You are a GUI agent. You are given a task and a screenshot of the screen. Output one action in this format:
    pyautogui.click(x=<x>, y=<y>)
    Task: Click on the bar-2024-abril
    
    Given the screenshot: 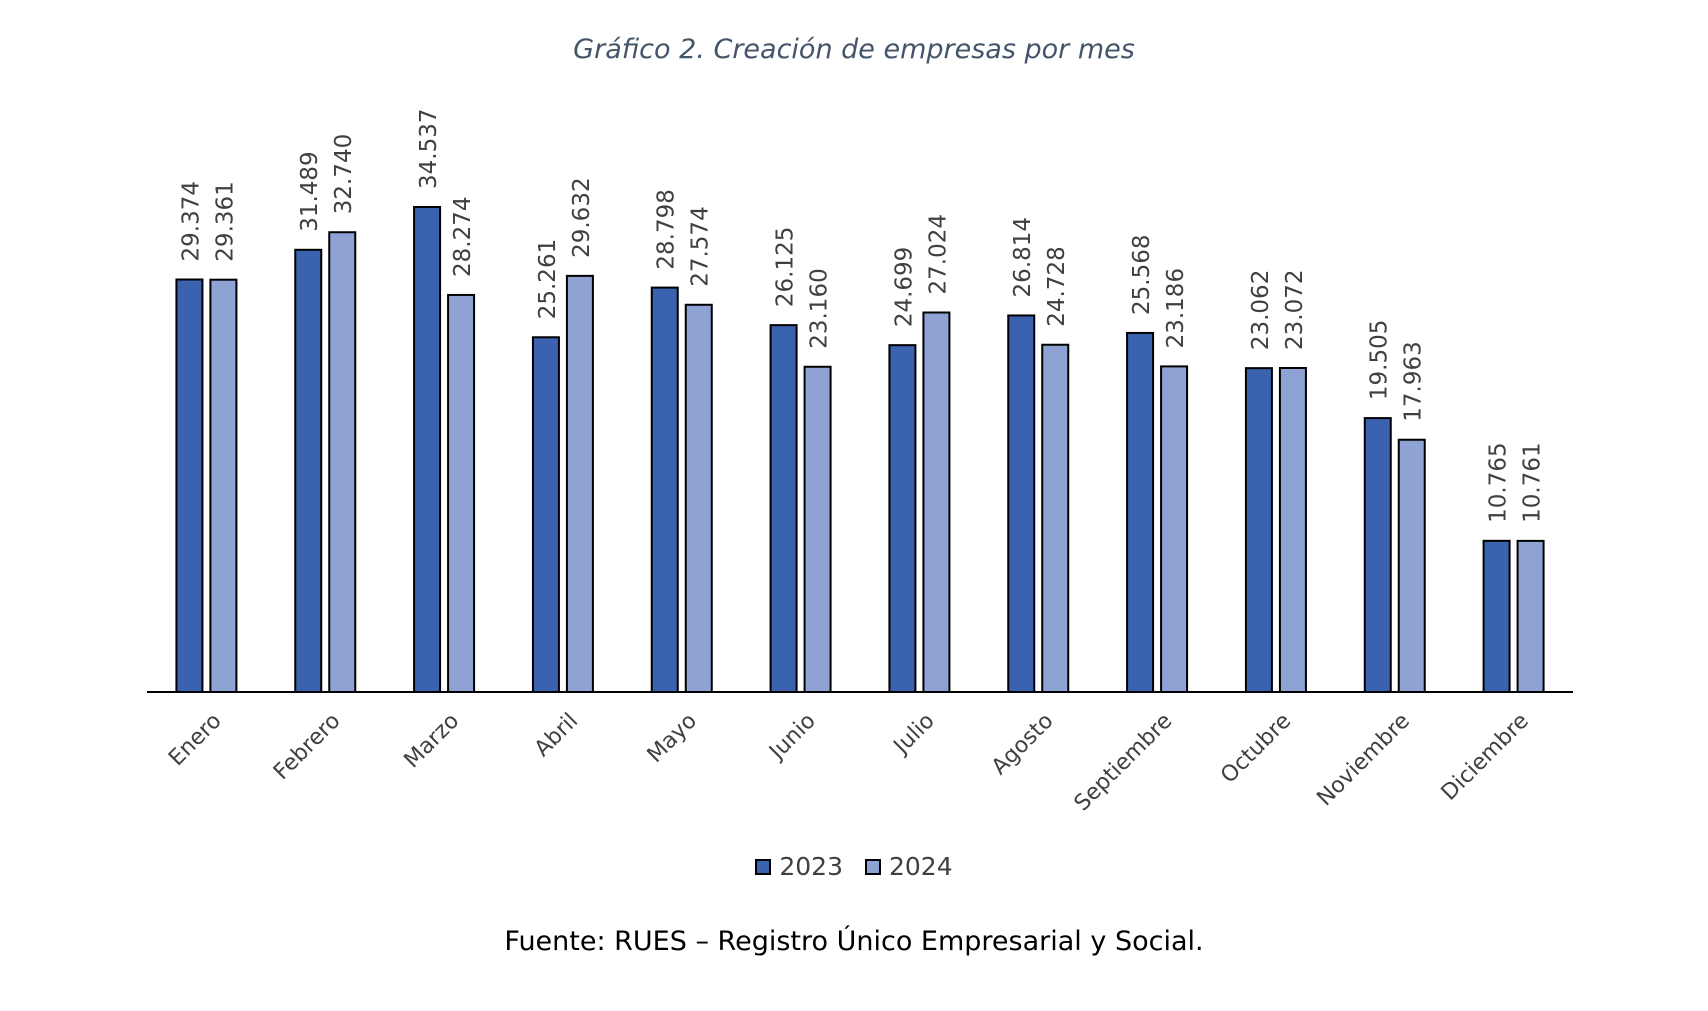 What is the action you would take?
    pyautogui.click(x=579, y=483)
    